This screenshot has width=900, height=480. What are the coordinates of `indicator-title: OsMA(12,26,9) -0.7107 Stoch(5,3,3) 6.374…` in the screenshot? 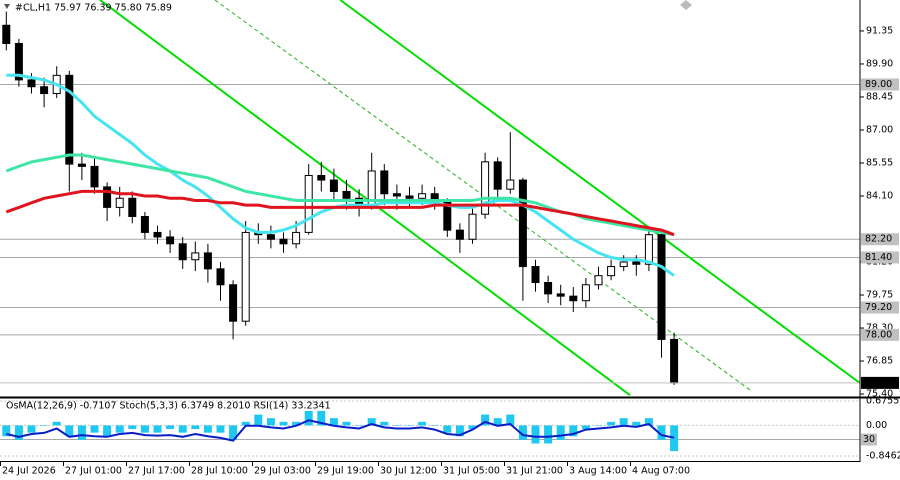 It's located at (168, 406).